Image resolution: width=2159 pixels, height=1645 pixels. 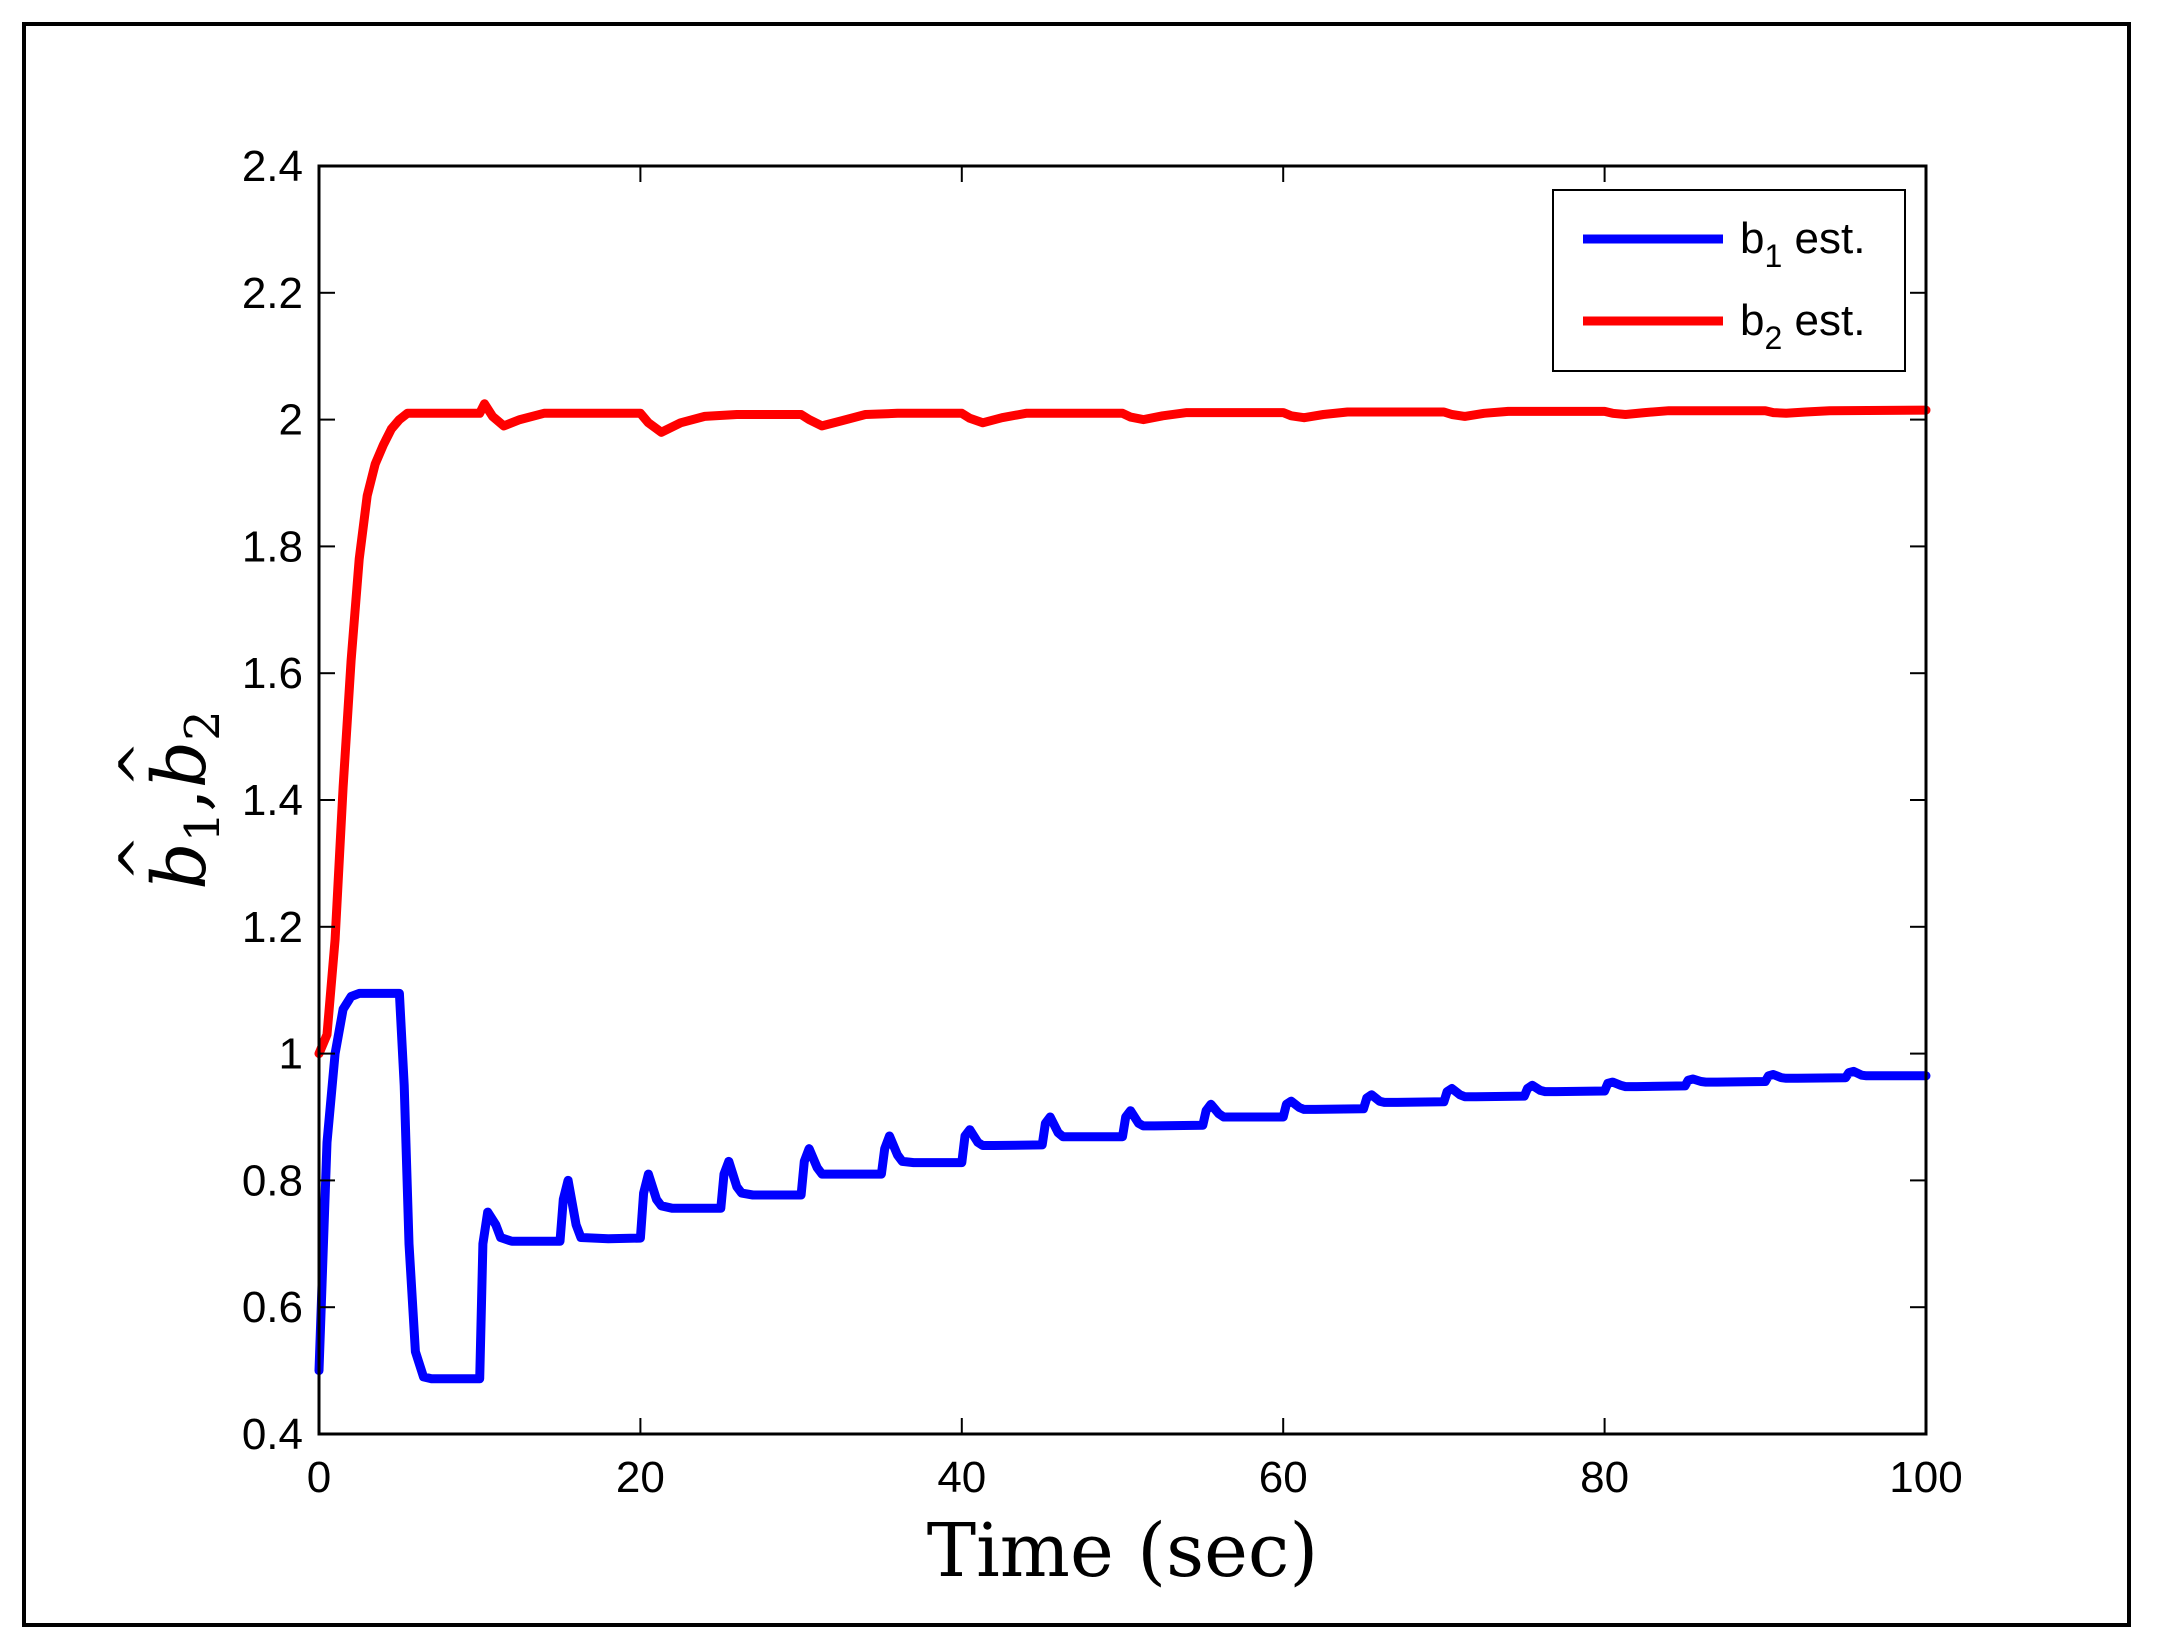 I want to click on legend-b2-base: b, so click(x=1752, y=320).